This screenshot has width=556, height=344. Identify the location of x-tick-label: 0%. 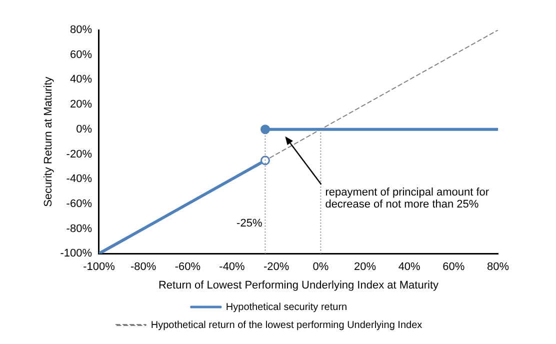
(320, 267).